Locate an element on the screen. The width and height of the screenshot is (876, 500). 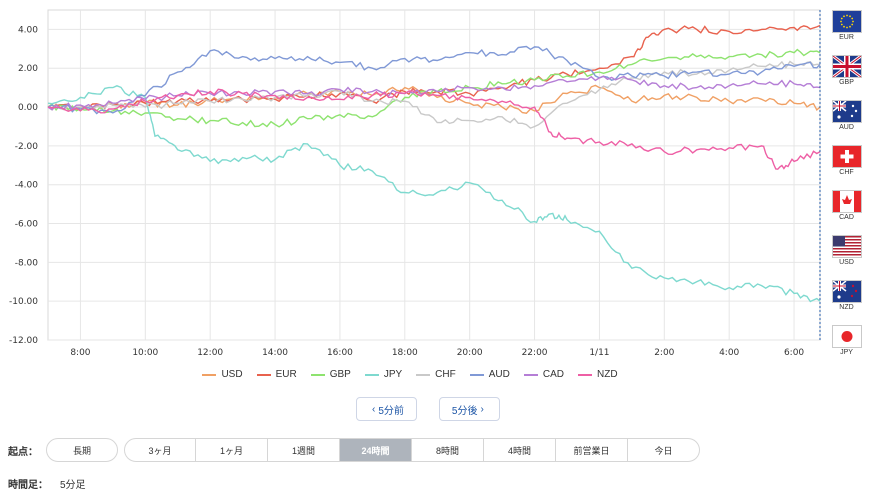
x-tick-label: 6:00 is located at coordinates (794, 353).